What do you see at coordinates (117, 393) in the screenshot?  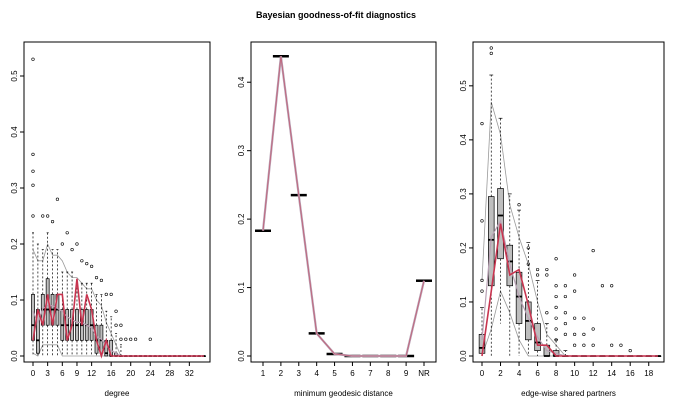 I see `x-axis-label: degree` at bounding box center [117, 393].